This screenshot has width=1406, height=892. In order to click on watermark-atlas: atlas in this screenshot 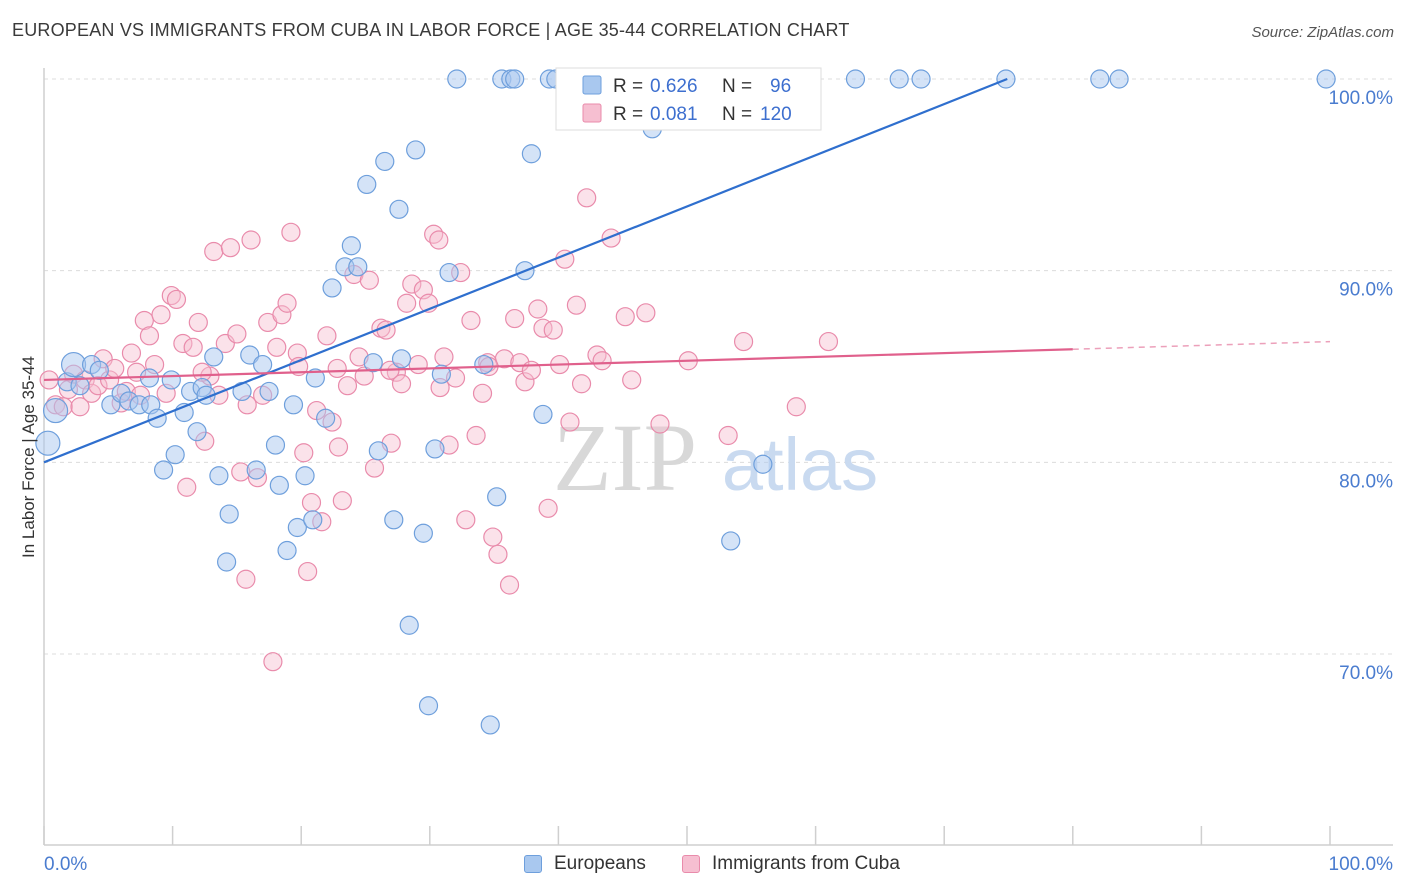, I will do `click(800, 464)`.